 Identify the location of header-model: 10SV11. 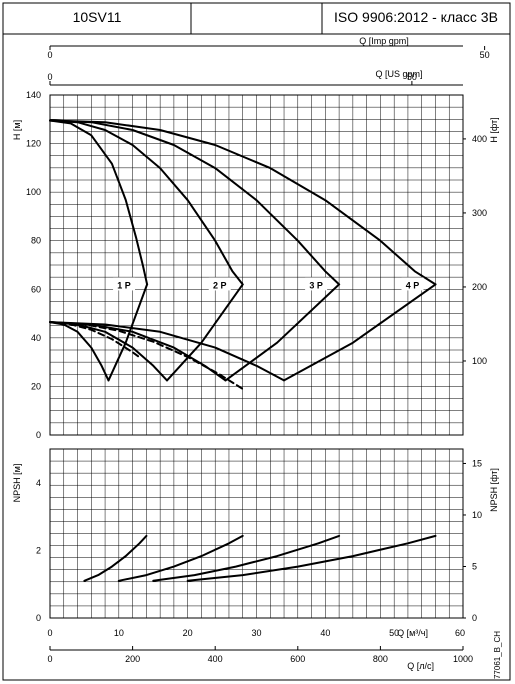
(97, 17).